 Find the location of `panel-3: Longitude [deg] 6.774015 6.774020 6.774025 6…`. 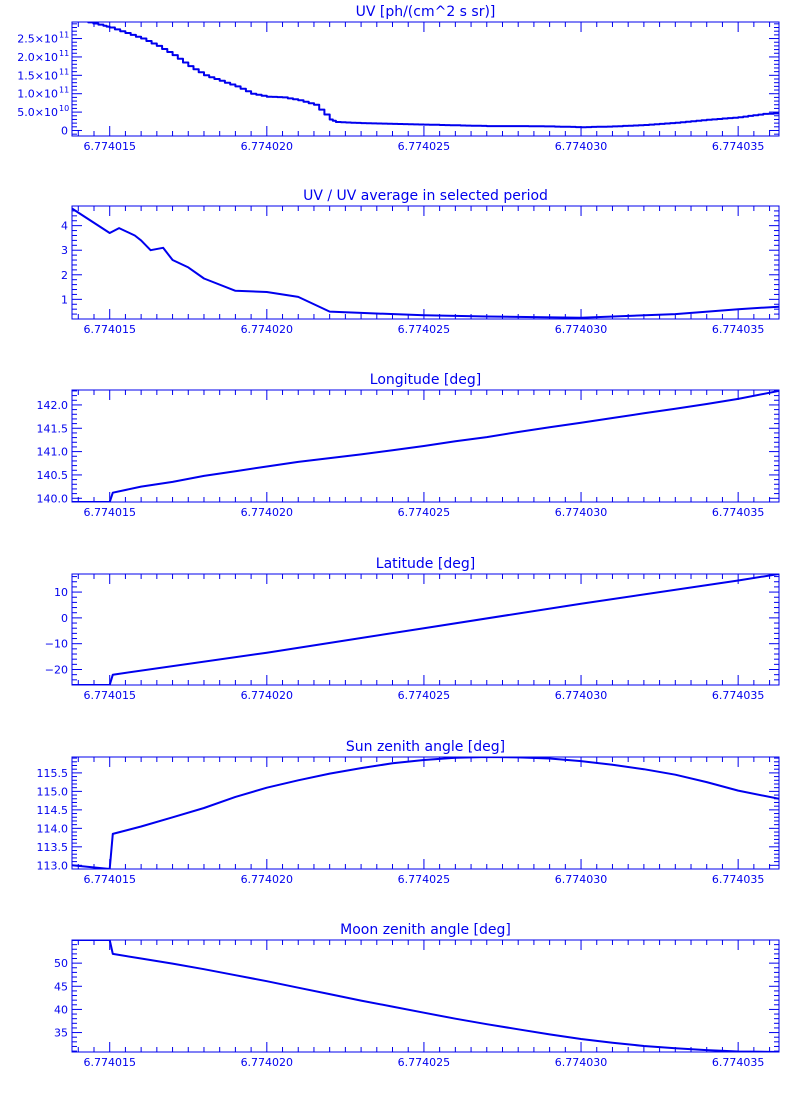

panel-3: Longitude [deg] 6.774015 6.774020 6.774025 6… is located at coordinates (408, 445).